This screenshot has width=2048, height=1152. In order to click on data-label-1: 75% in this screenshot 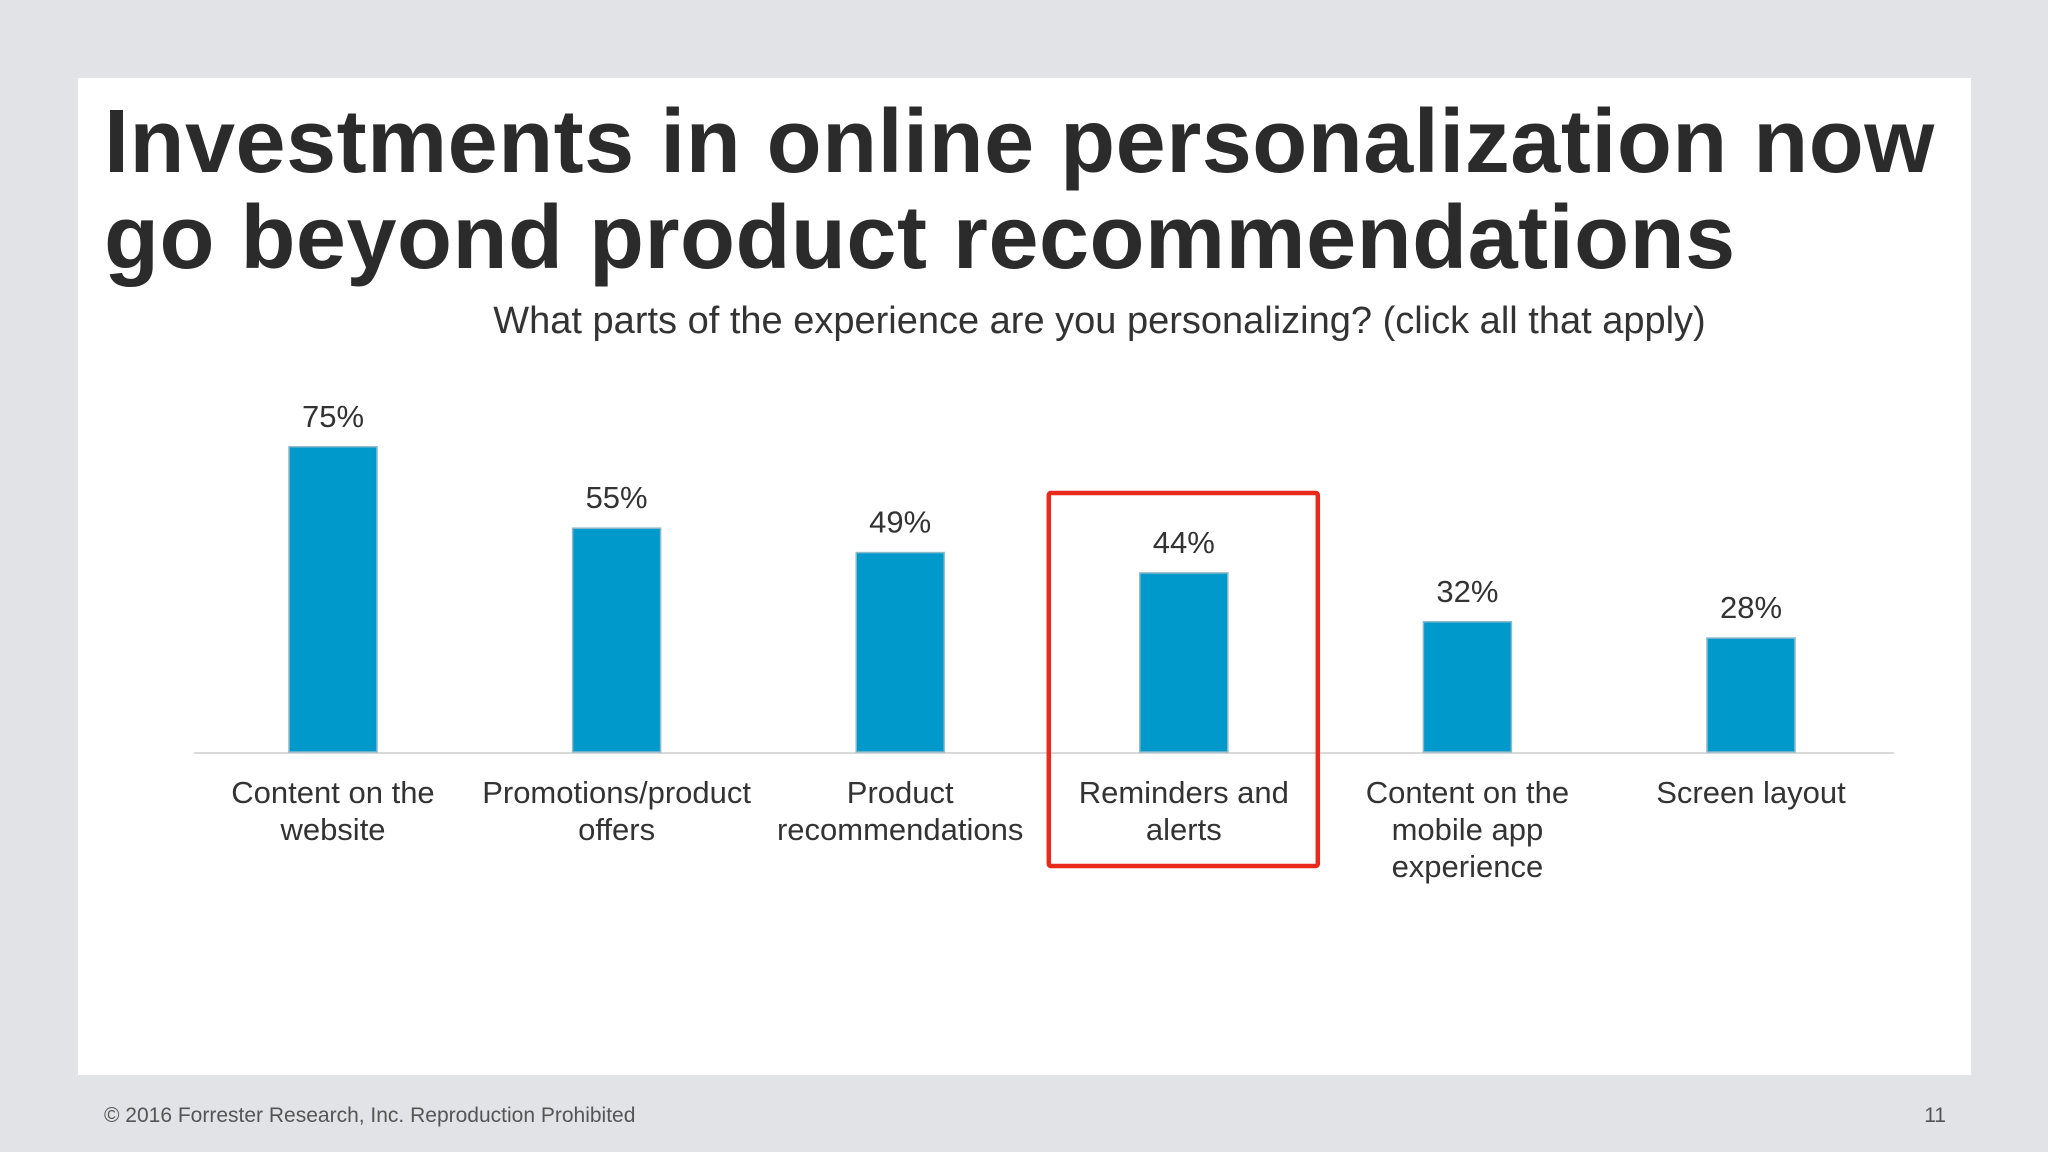, I will do `click(333, 416)`.